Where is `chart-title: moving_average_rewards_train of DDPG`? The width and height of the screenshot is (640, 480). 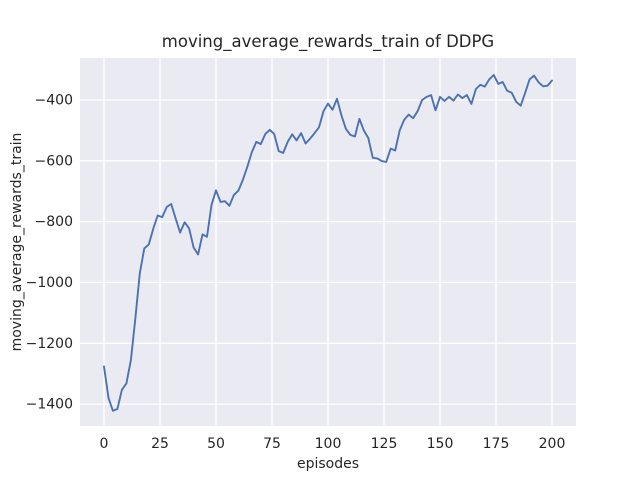
chart-title: moving_average_rewards_train of DDPG is located at coordinates (328, 42).